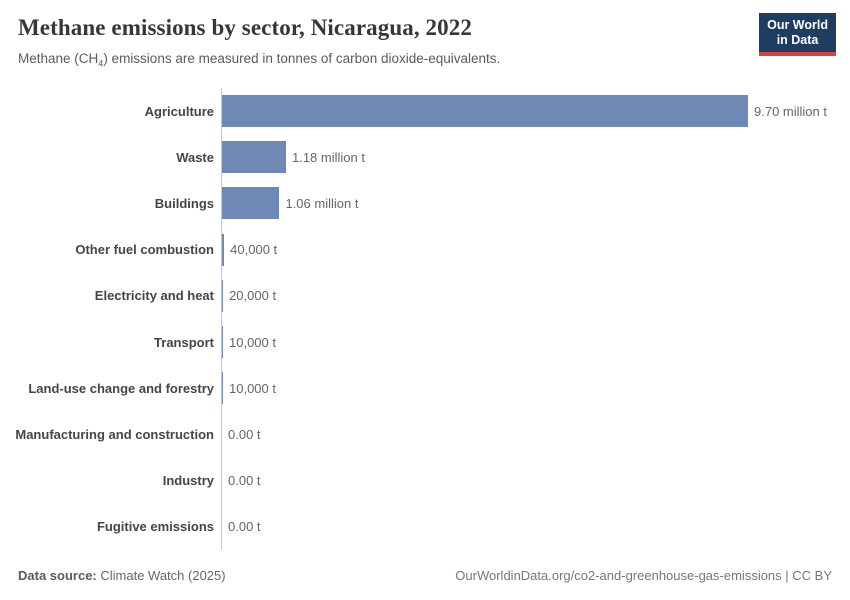 This screenshot has height=600, width=850. Describe the element at coordinates (184, 342) in the screenshot. I see `category-label: Transport` at that location.